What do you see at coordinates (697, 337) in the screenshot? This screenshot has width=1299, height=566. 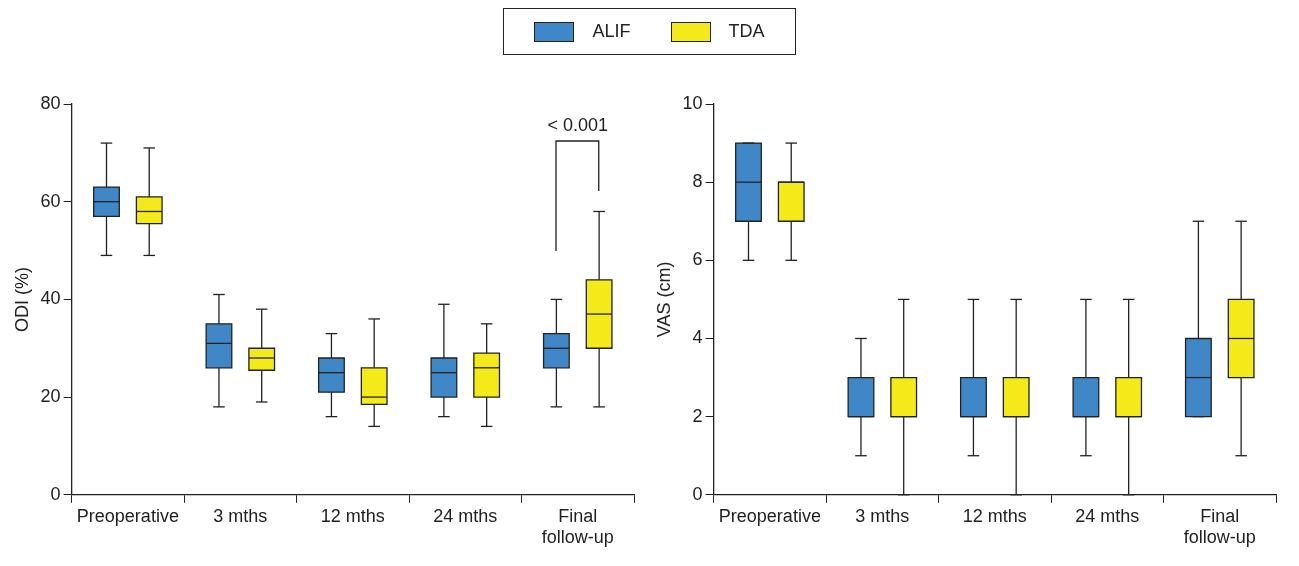 I see `y-tick-label: 4` at bounding box center [697, 337].